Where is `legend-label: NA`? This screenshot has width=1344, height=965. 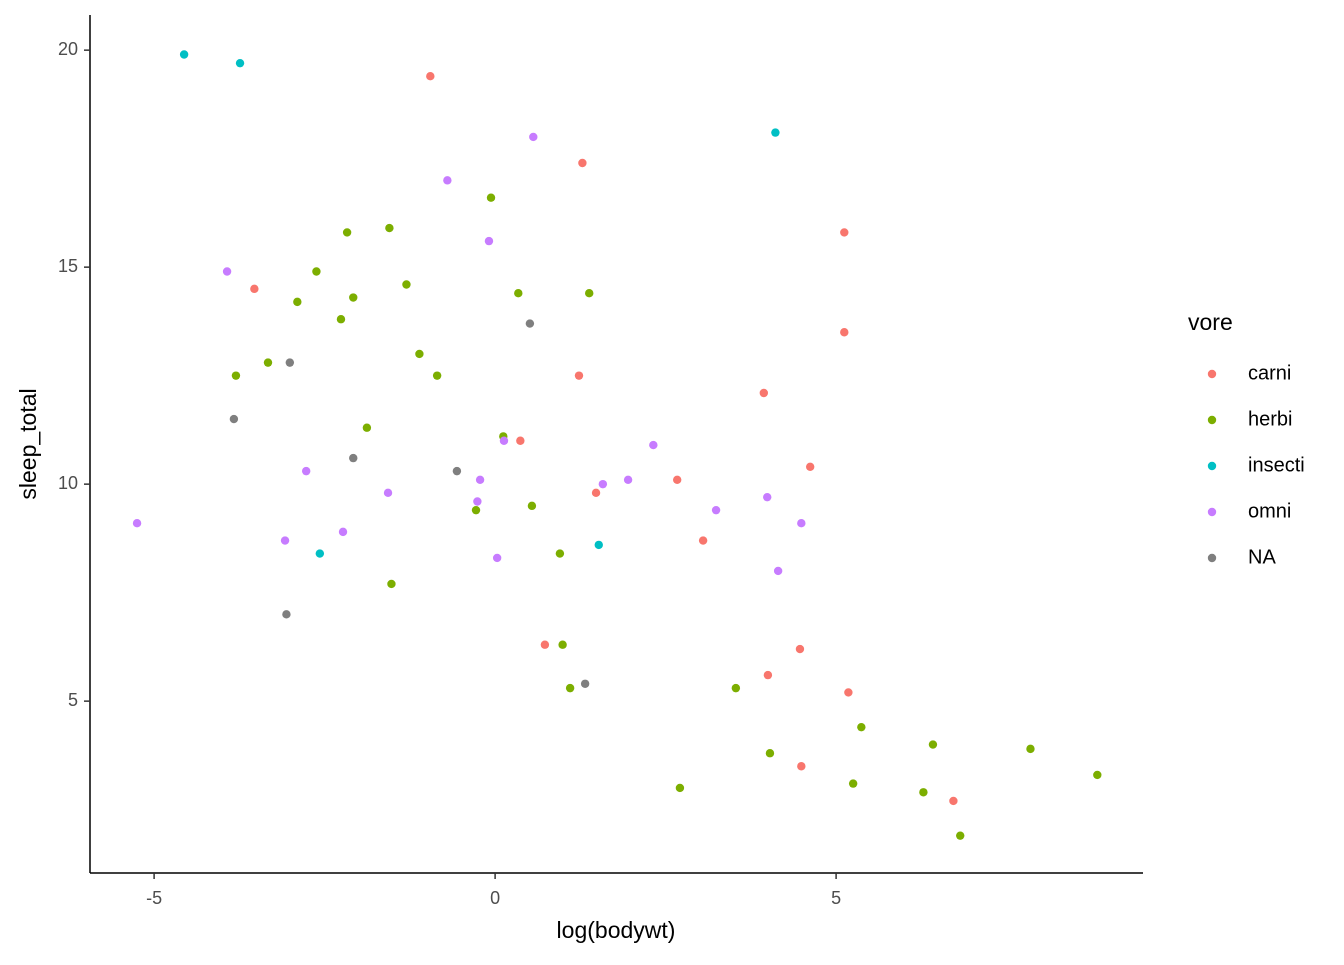
legend-label: NA is located at coordinates (1262, 557).